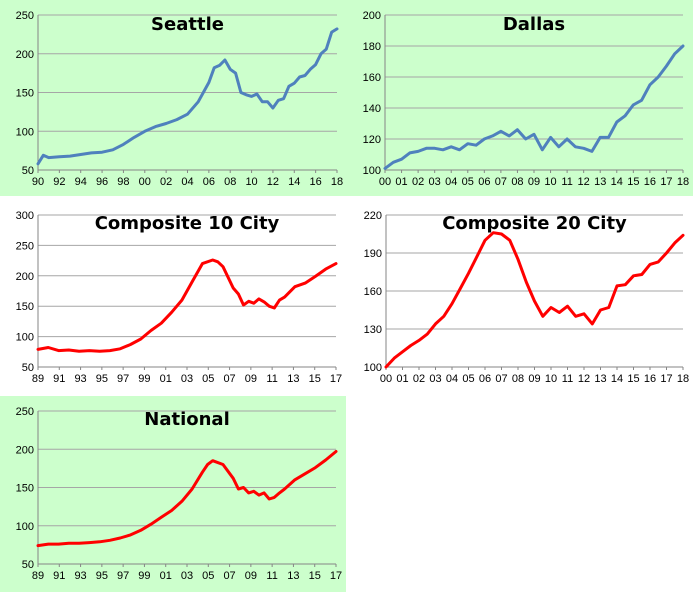 Image resolution: width=697 pixels, height=595 pixels. Describe the element at coordinates (38, 182) in the screenshot. I see `x-tick-label: 90` at that location.